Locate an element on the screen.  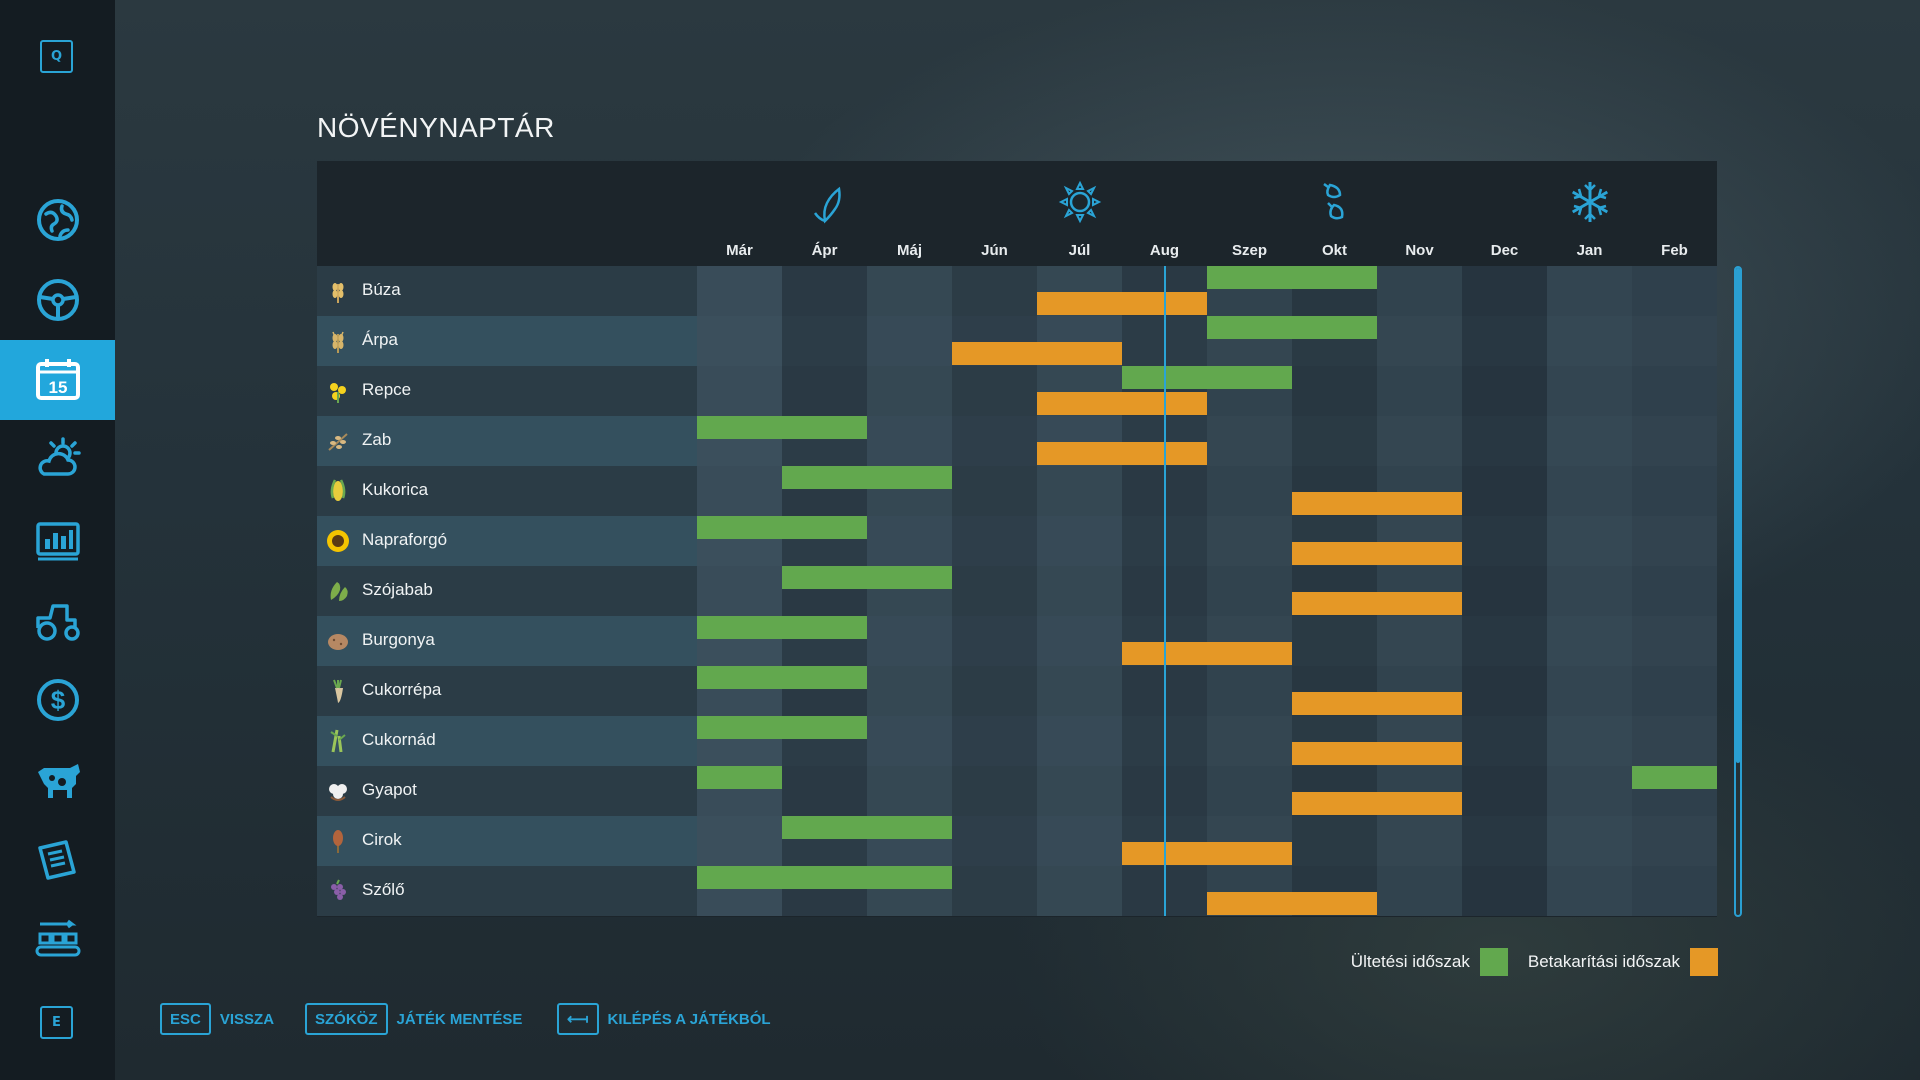
crop-row: Cukornád is located at coordinates (1017, 741).